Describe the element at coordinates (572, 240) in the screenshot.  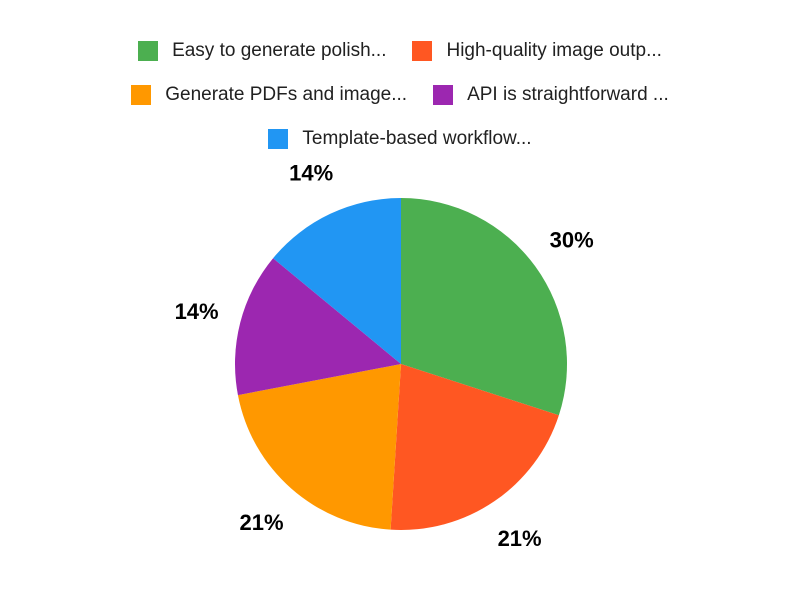
I see `pie-percent-label-0: 30%` at that location.